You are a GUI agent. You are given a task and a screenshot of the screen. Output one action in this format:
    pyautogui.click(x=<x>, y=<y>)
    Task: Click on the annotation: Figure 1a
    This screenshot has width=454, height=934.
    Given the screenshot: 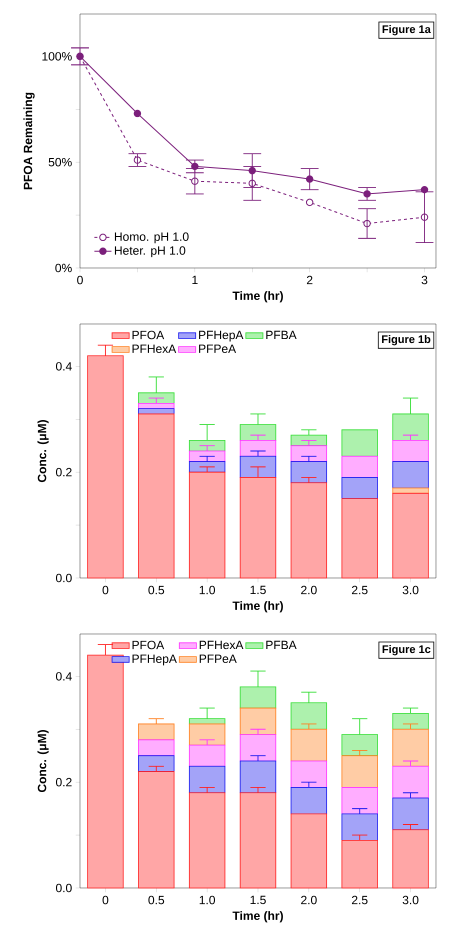 What is the action you would take?
    pyautogui.click(x=406, y=30)
    